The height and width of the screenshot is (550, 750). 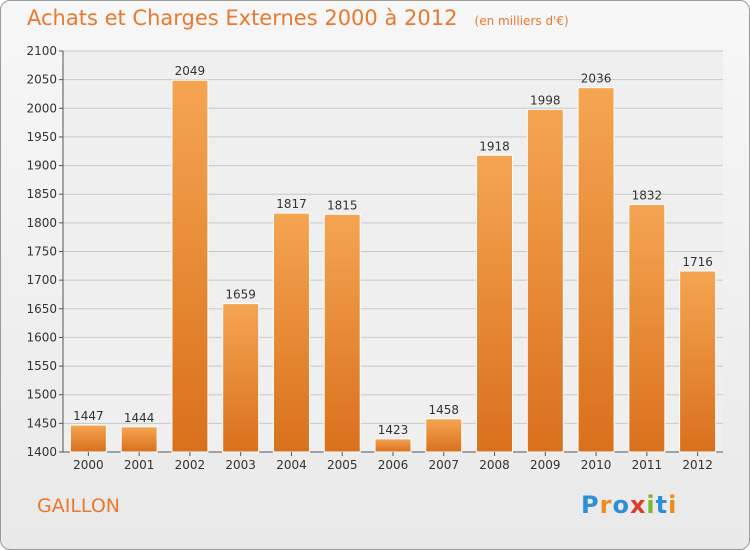 I want to click on bar-2002, so click(x=190, y=266).